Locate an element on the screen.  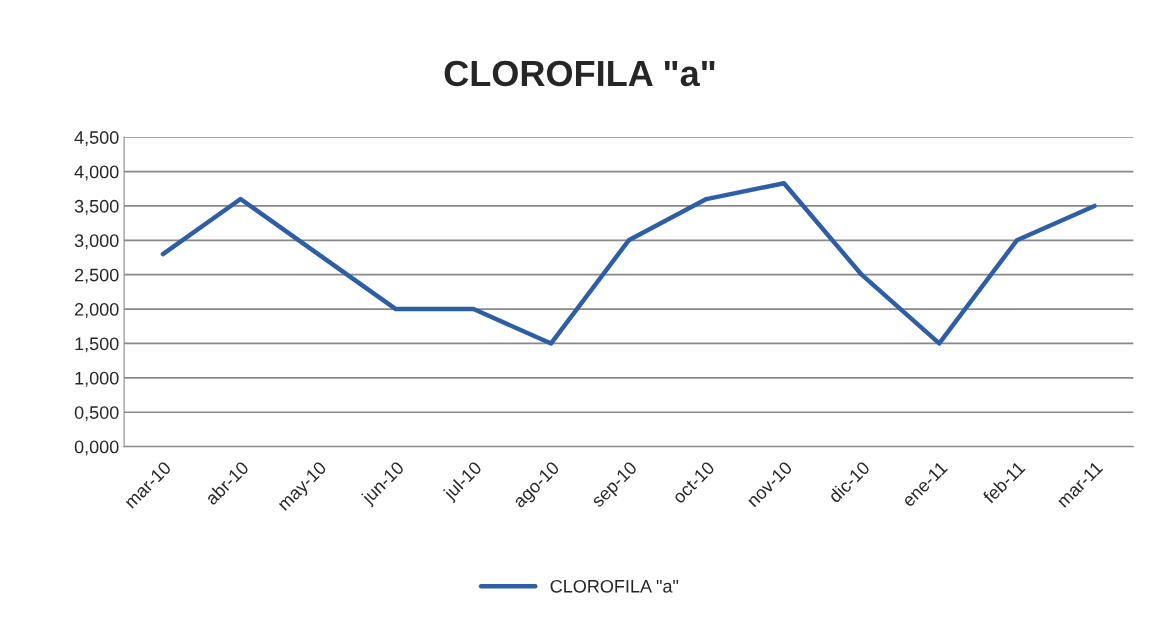
y-tick-label: 0,500 is located at coordinates (96, 414).